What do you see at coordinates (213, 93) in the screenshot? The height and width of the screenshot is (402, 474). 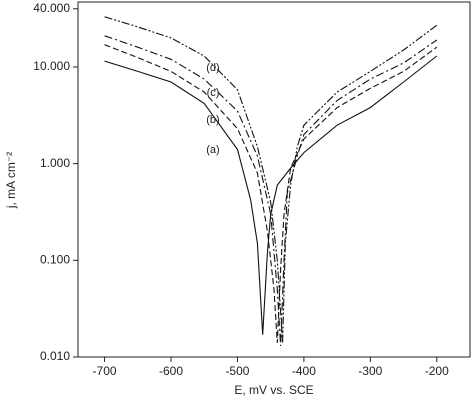 I see `curve-label: (c)` at bounding box center [213, 93].